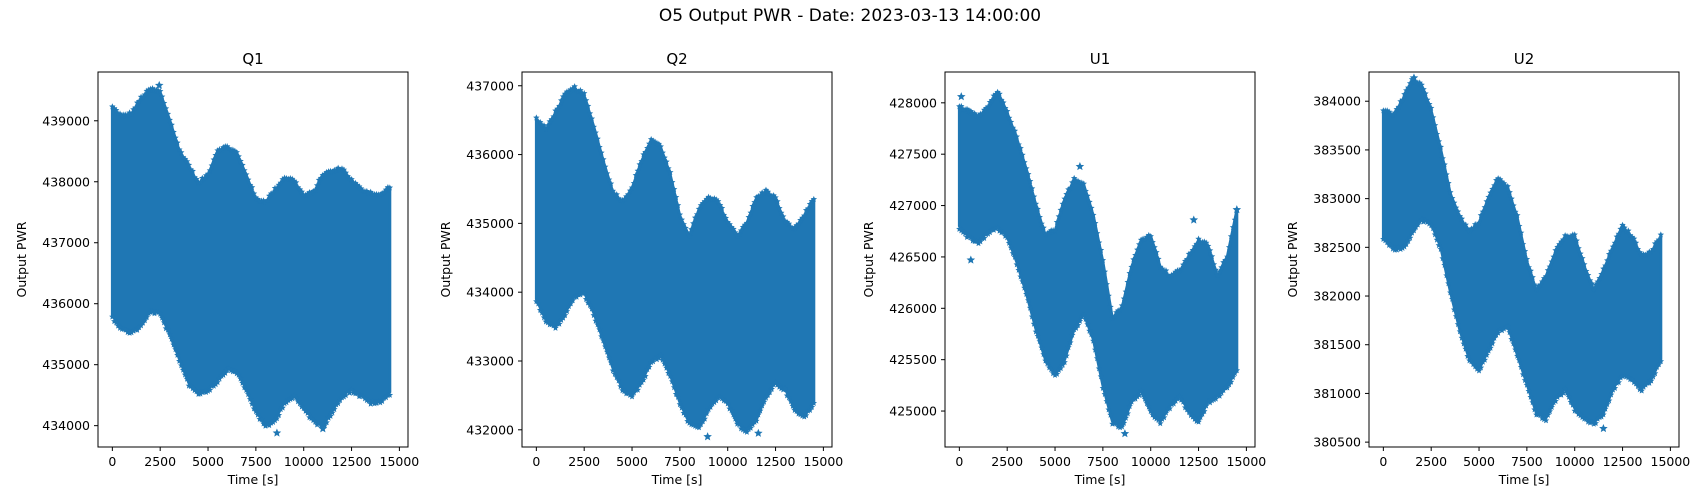 This screenshot has height=500, width=1700. Describe the element at coordinates (1522, 251) in the screenshot. I see `edge-markers-u2` at that location.